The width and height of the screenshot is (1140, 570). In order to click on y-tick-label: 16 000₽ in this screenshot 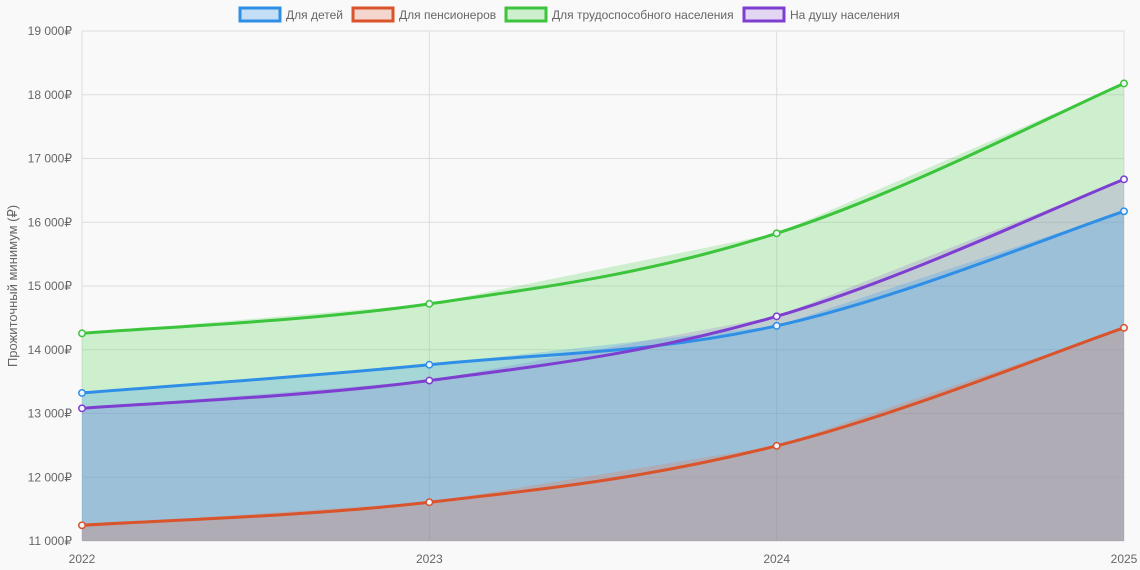, I will do `click(50, 222)`.